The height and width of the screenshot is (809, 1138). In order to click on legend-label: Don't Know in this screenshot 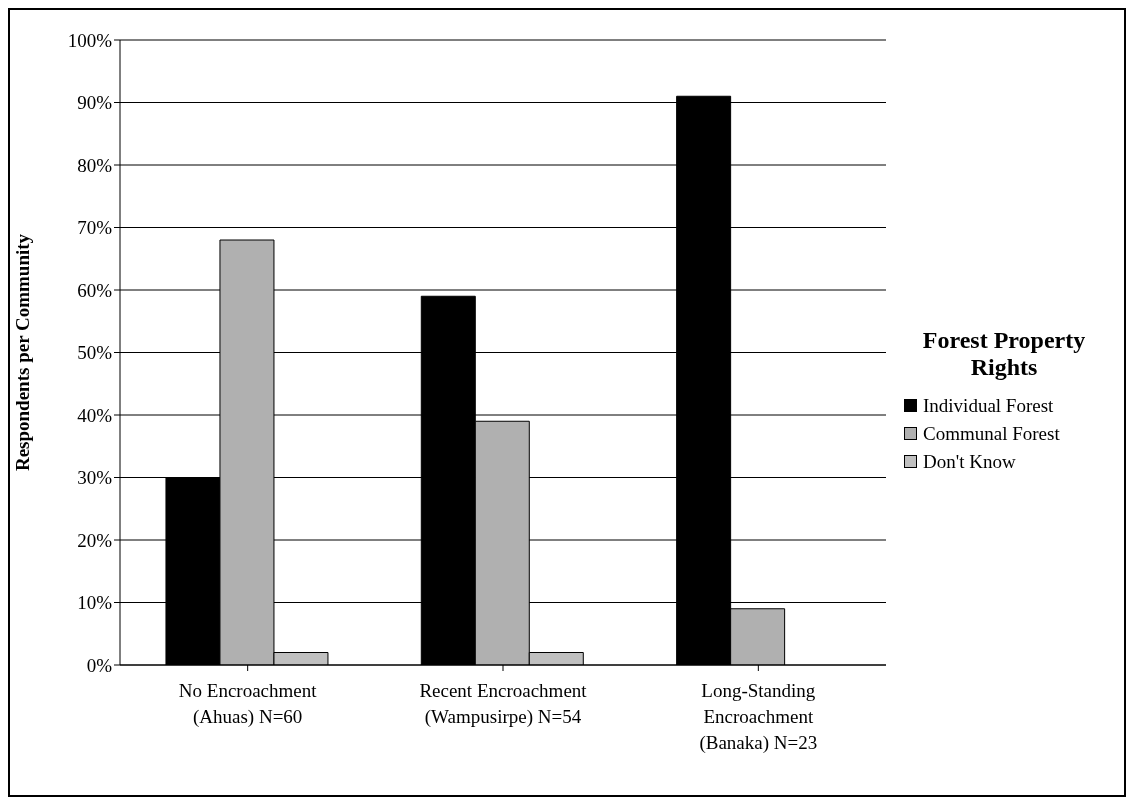, I will do `click(969, 461)`.